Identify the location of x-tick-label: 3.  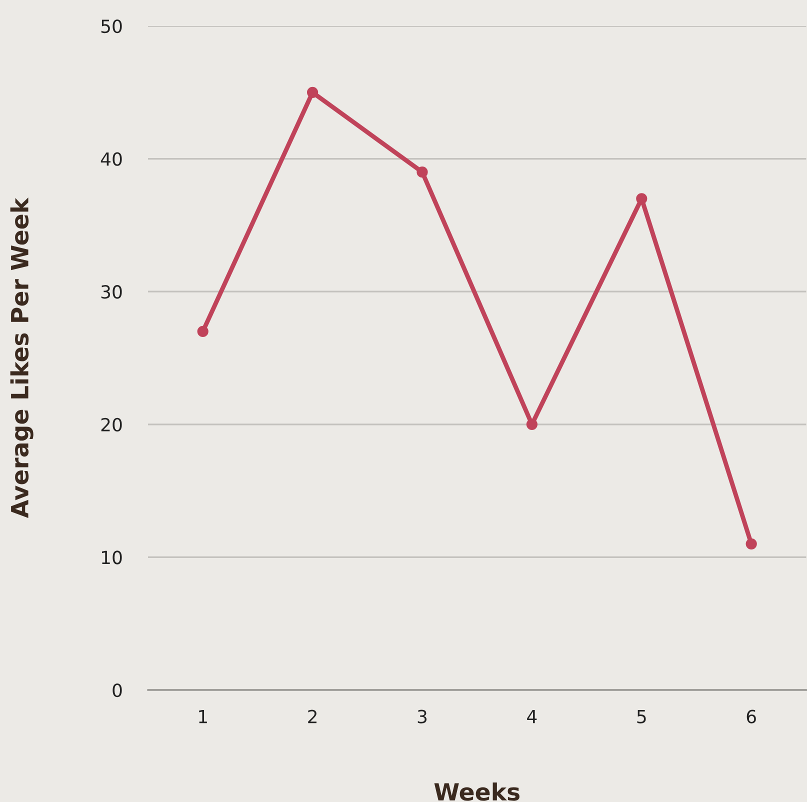
(422, 717).